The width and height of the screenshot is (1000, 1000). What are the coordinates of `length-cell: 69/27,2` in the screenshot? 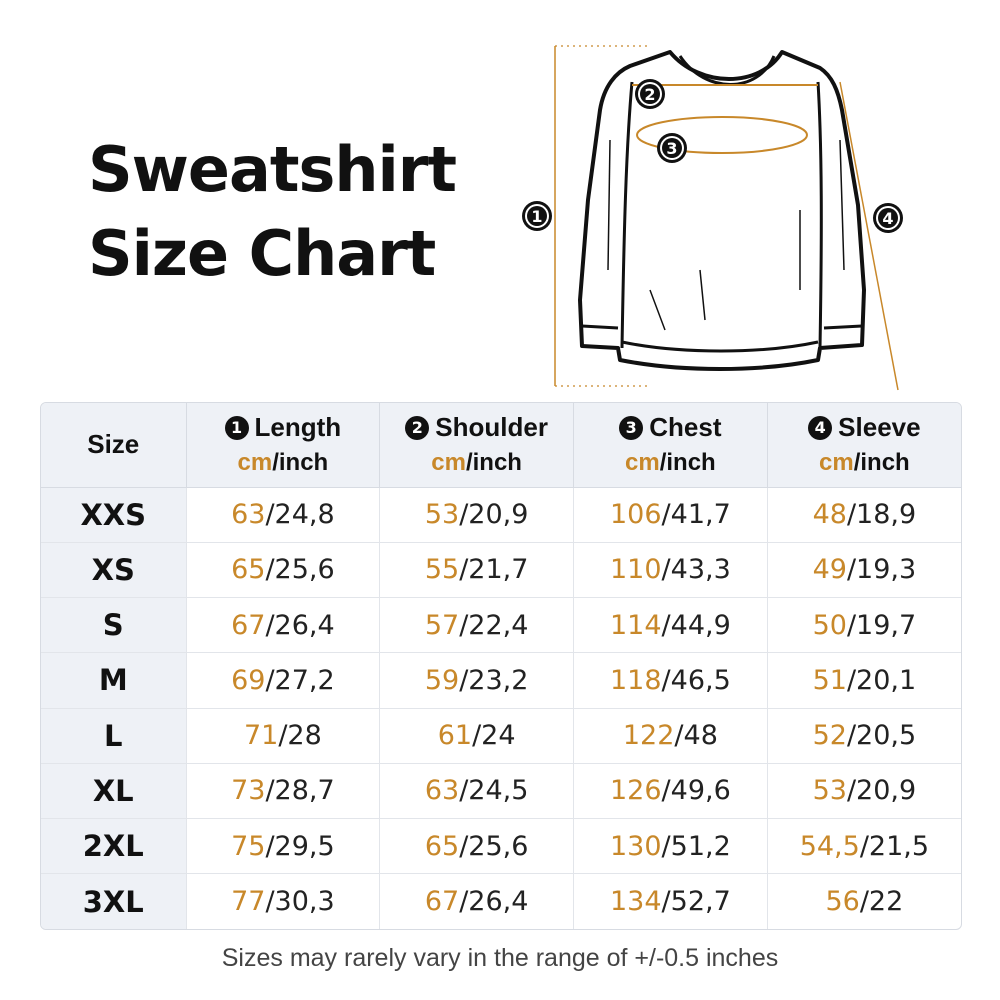 It's located at (283, 680).